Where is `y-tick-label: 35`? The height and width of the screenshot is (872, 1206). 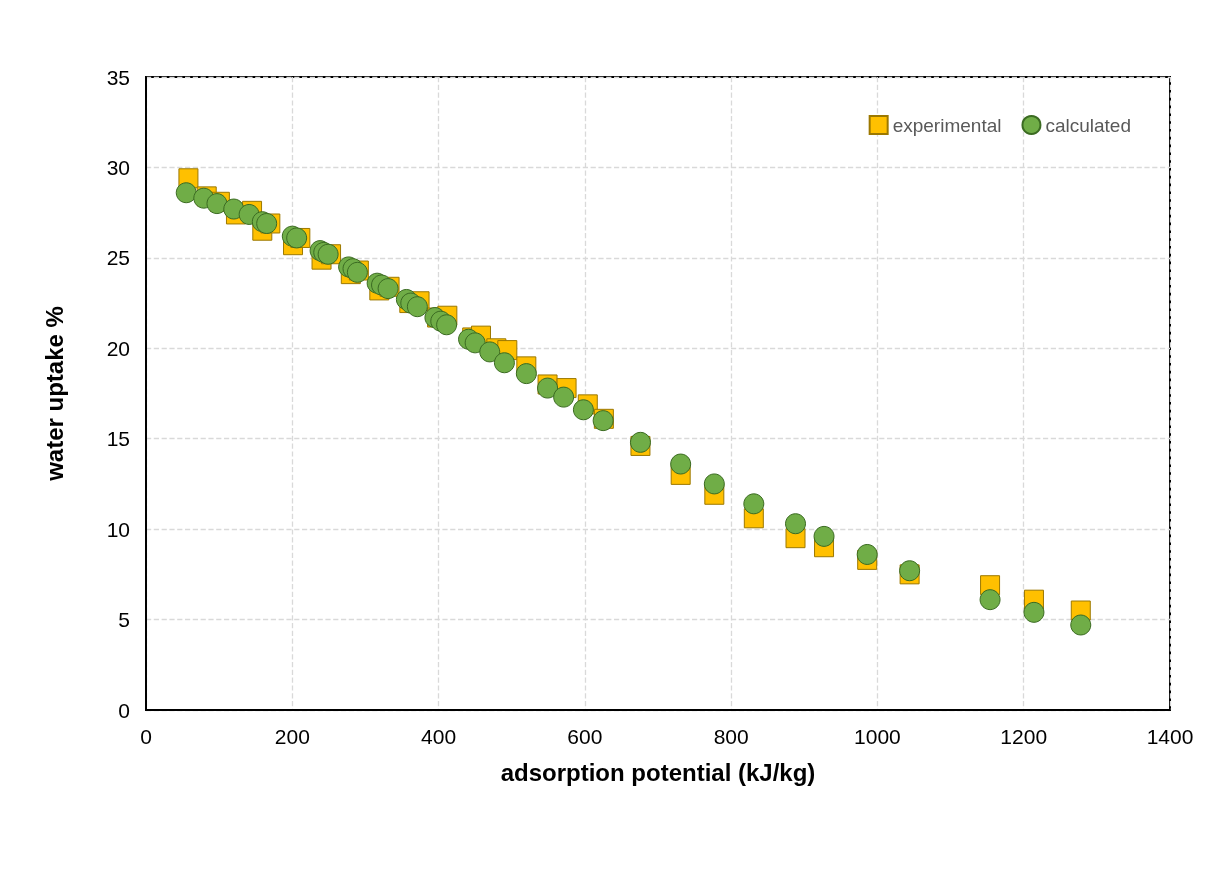 y-tick-label: 35 is located at coordinates (118, 77).